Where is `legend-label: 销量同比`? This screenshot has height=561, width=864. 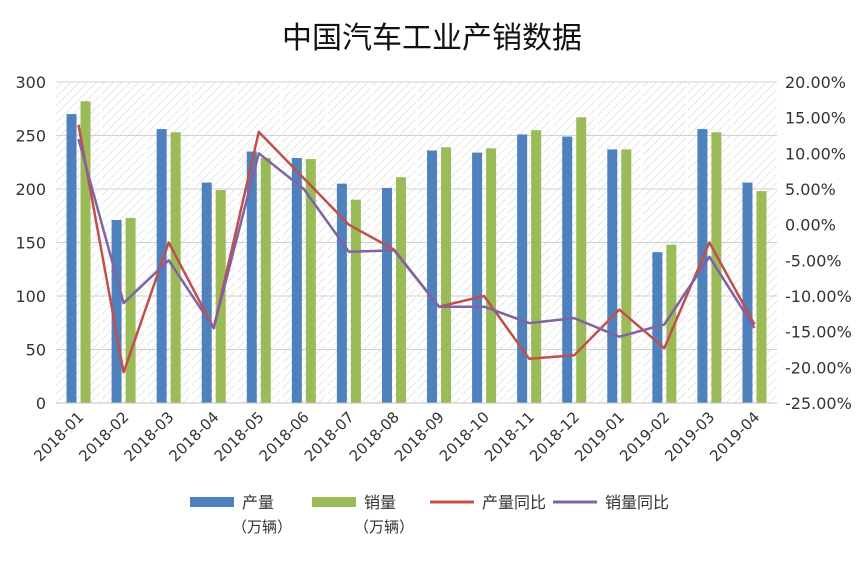
legend-label: 销量同比 is located at coordinates (637, 502).